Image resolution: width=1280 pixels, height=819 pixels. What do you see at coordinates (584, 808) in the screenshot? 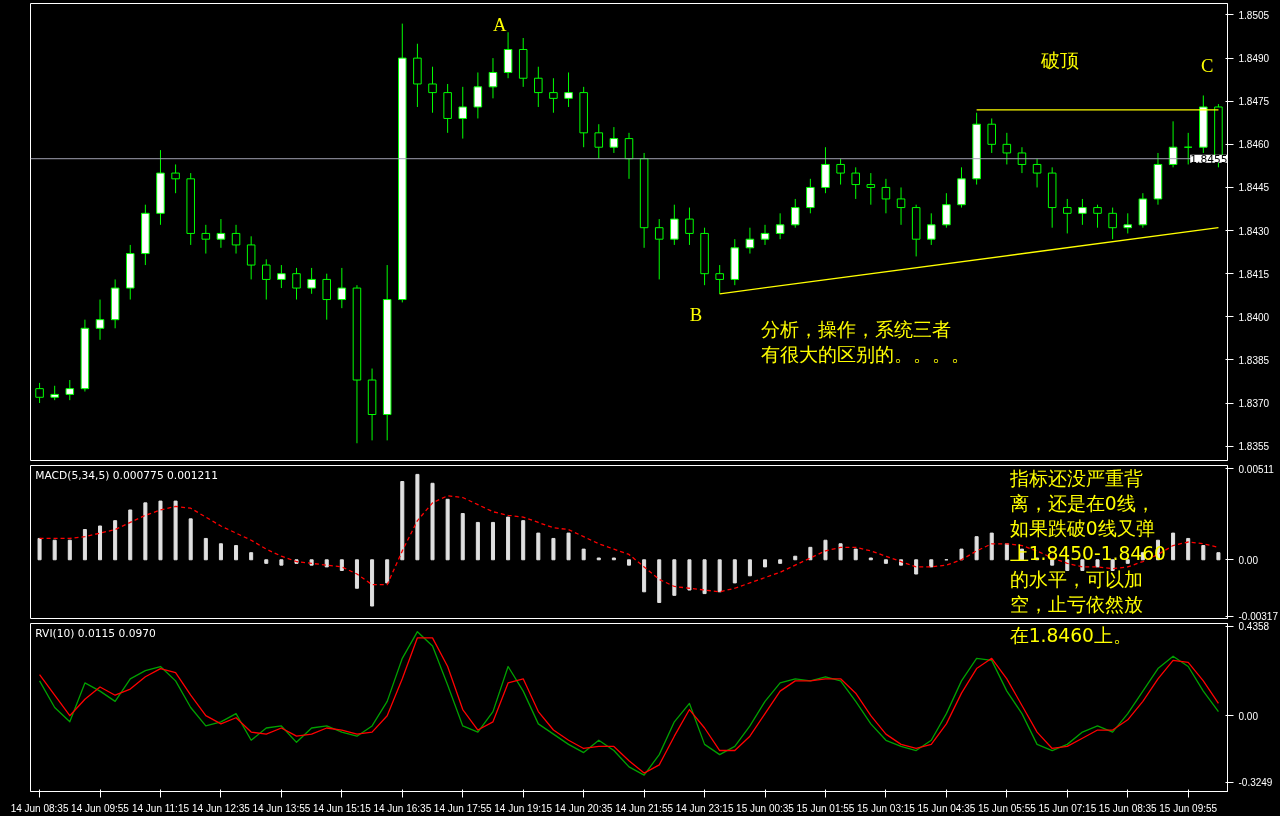
I see `x-tick-label: 14 Jun 20:35` at bounding box center [584, 808].